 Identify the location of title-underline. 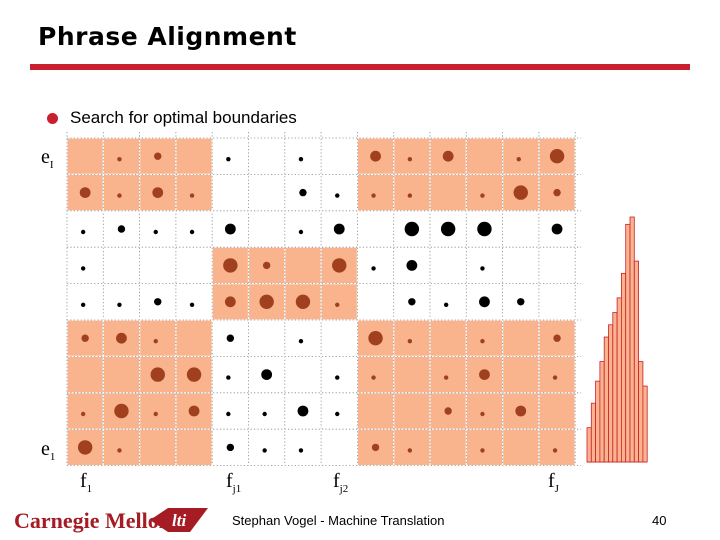
(360, 67).